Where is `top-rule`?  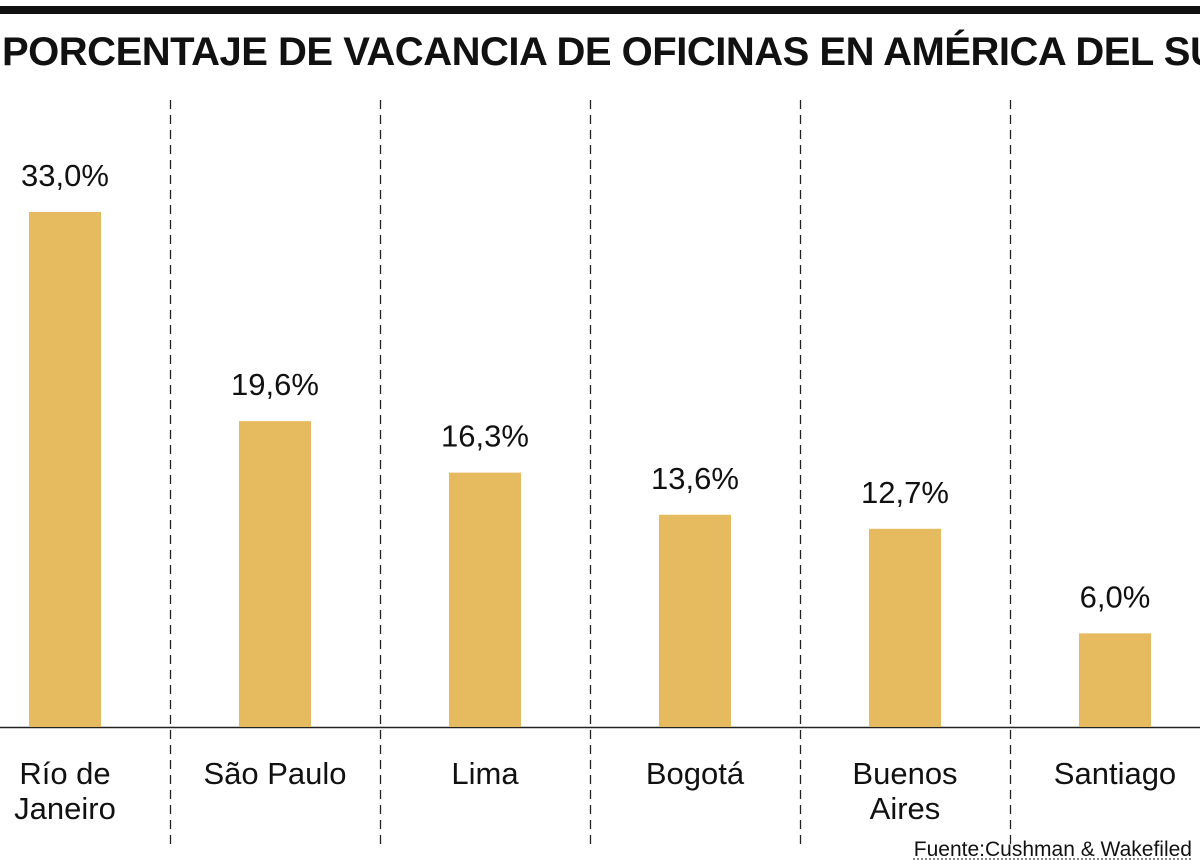
top-rule is located at coordinates (600, 10).